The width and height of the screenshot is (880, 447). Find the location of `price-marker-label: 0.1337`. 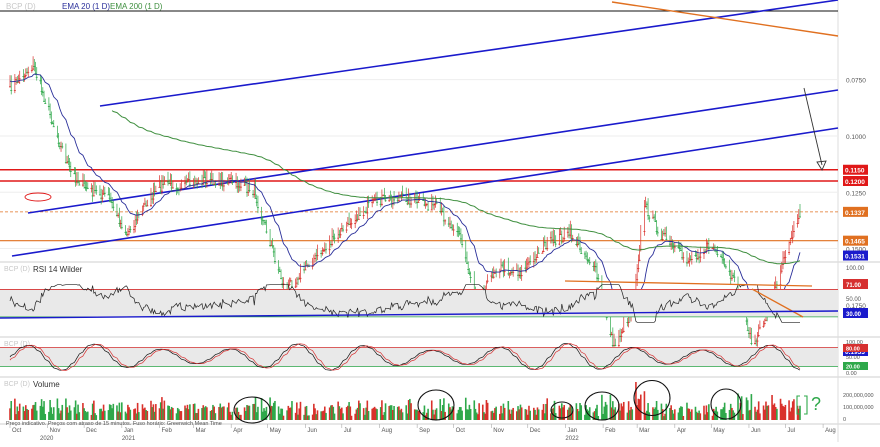

price-marker-label: 0.1337 is located at coordinates (855, 213).